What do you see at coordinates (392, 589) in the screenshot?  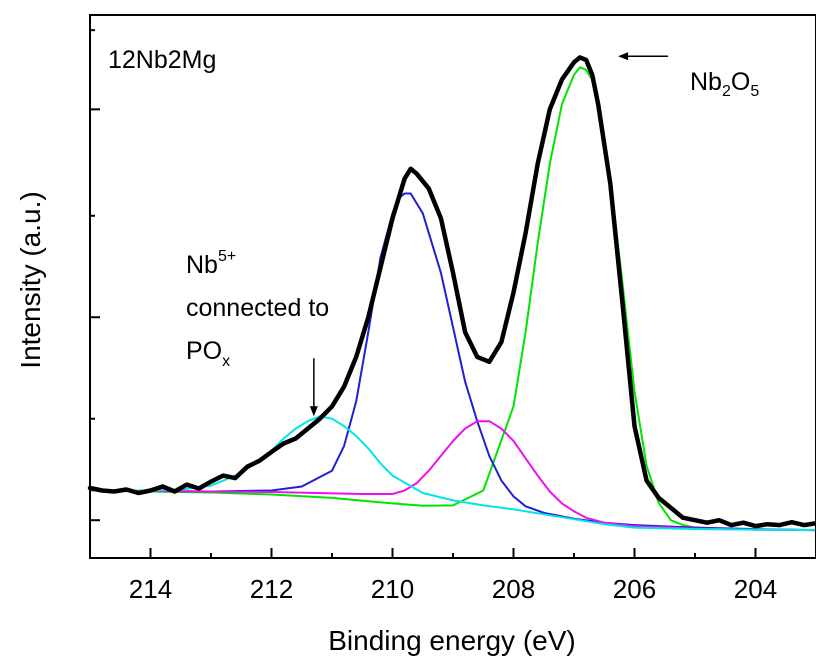 I see `x-tick-label-210: 210` at bounding box center [392, 589].